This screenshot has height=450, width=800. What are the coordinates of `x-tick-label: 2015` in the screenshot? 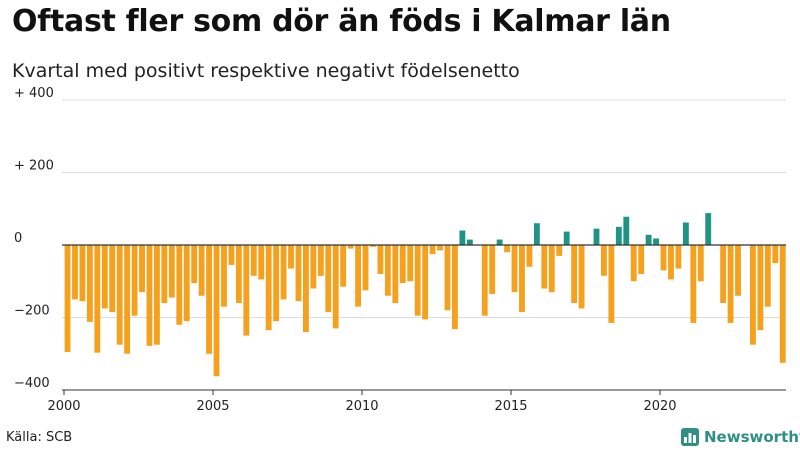 It's located at (510, 406).